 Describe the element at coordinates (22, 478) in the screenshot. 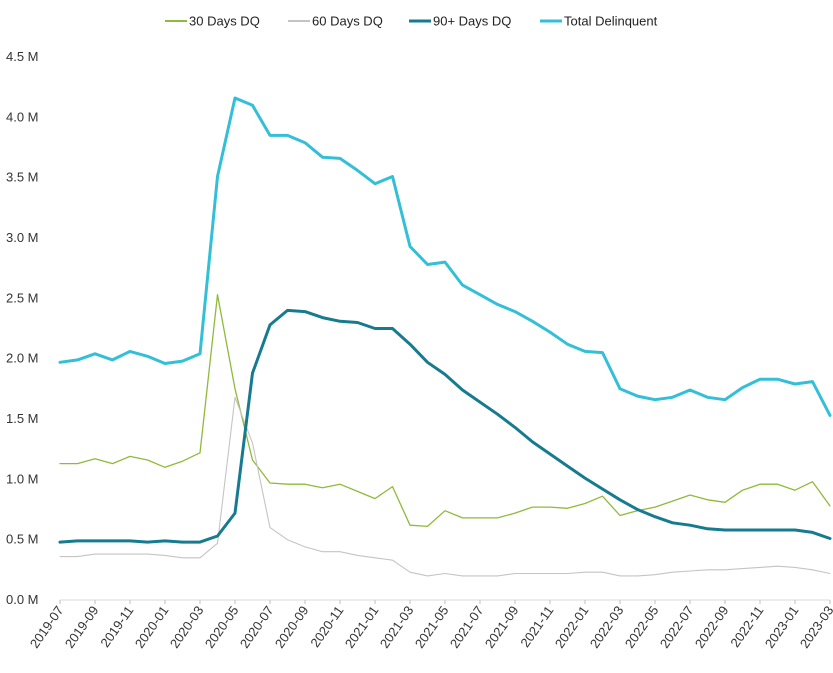

I see `y-tick-label: 1.0 M` at that location.